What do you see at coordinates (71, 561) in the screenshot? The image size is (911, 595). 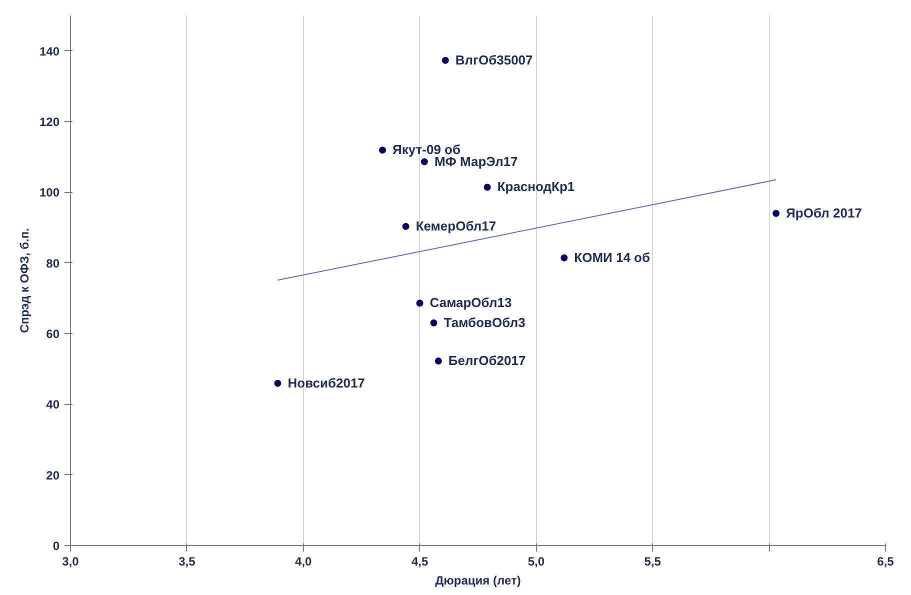 I see `x-tick-label: 3,0` at bounding box center [71, 561].